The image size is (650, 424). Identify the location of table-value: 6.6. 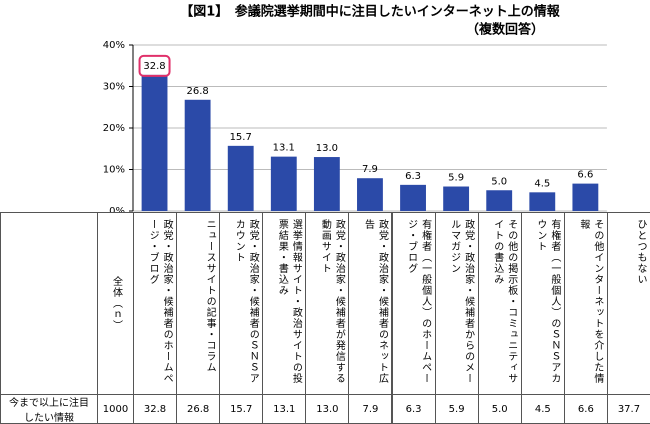
(585, 409).